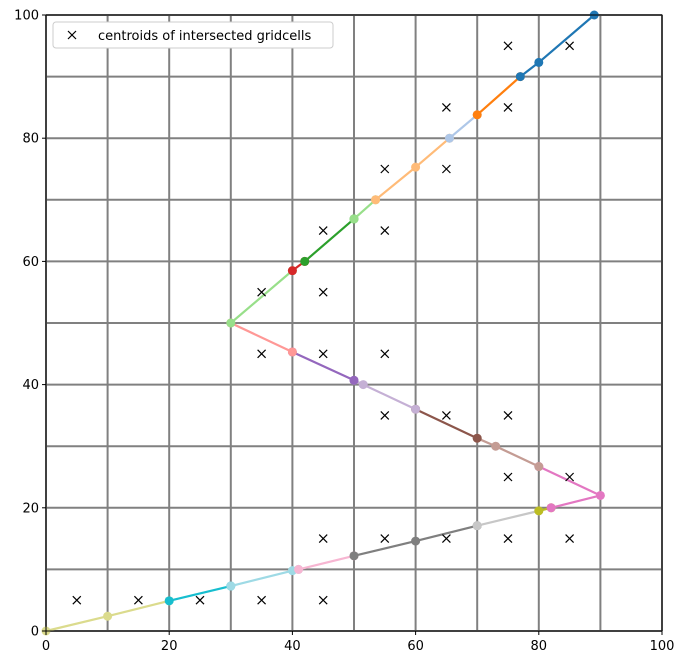 Image resolution: width=685 pixels, height=665 pixels. Describe the element at coordinates (30, 508) in the screenshot. I see `y-tick-label: 20` at that location.